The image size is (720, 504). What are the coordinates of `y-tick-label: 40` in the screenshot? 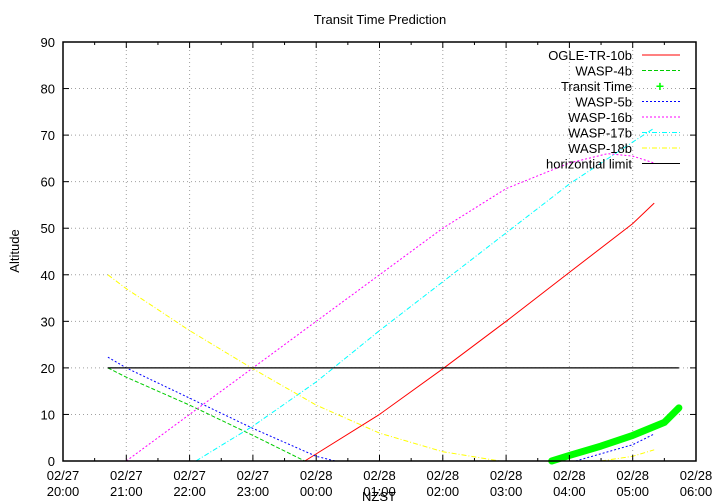 It's located at (48, 275).